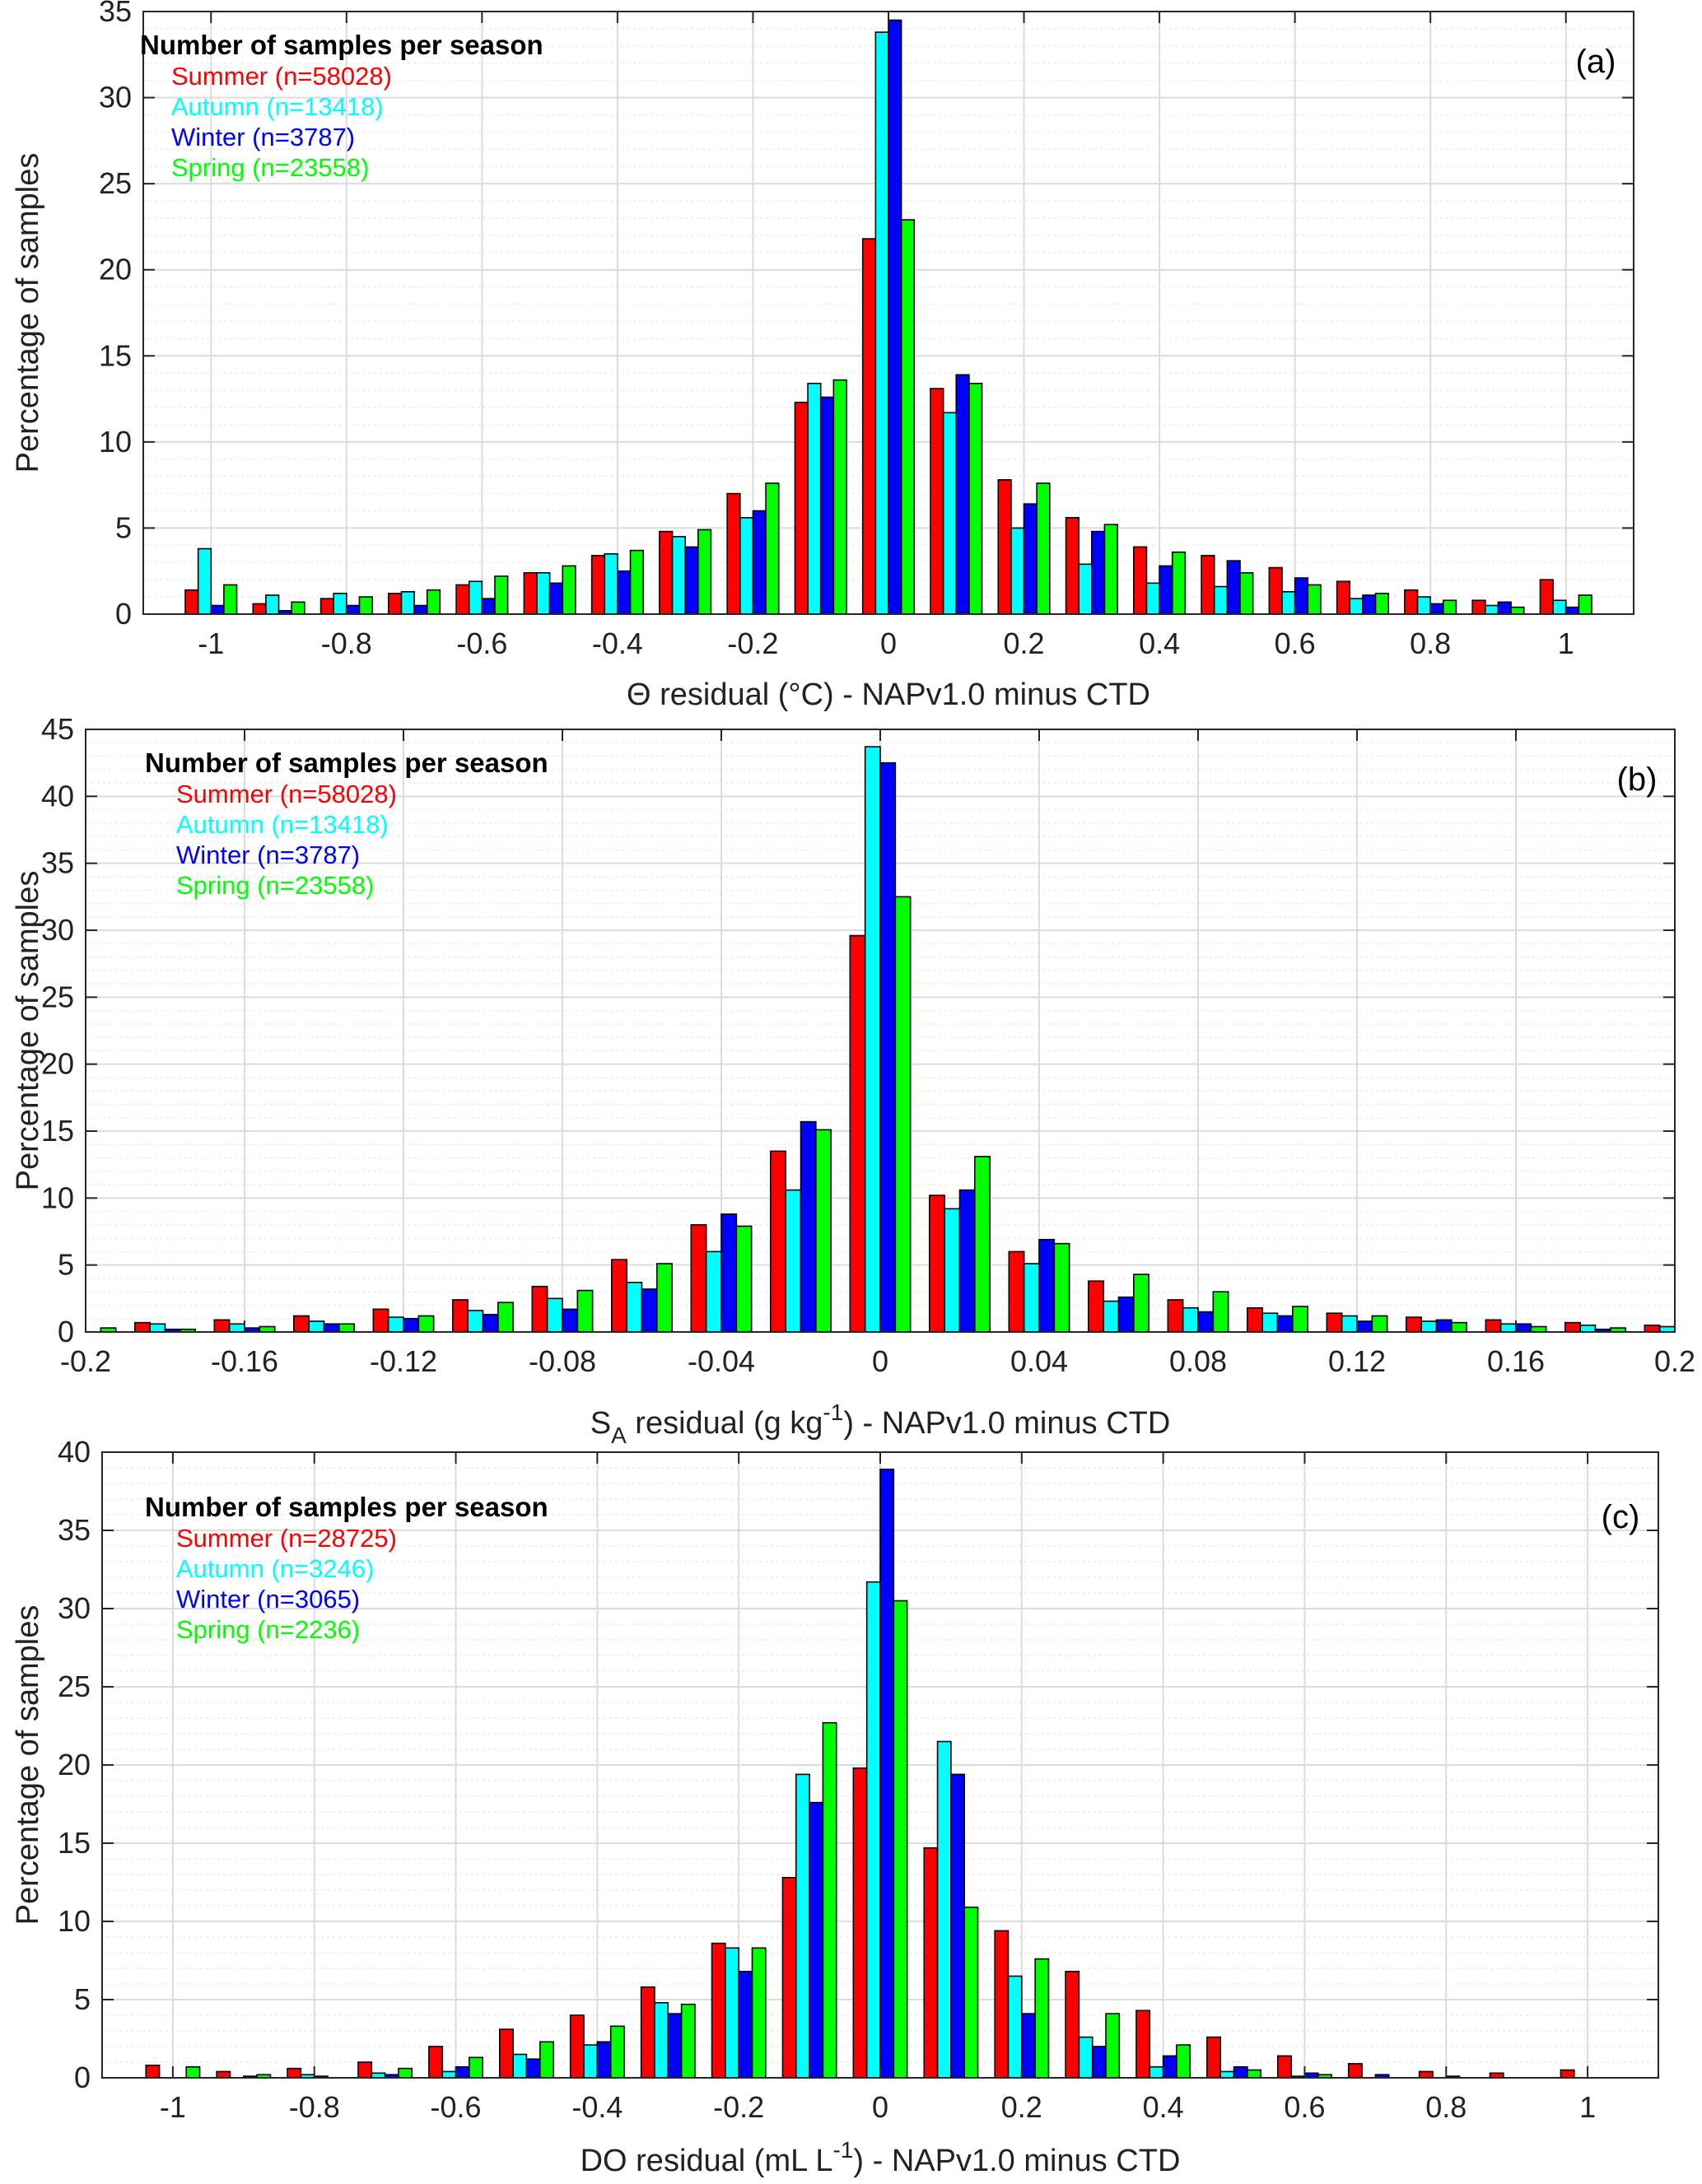  I want to click on y-tick-label: 35, so click(57, 863).